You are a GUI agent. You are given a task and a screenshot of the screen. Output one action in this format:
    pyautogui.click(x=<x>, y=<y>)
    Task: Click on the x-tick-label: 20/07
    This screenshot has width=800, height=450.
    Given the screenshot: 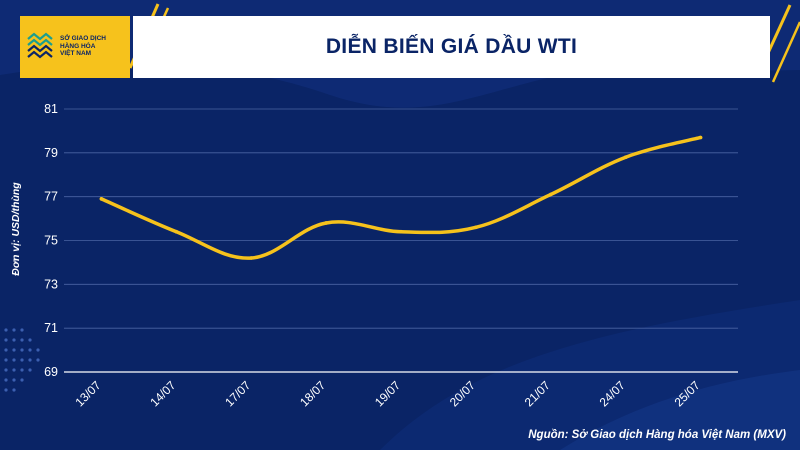 What is the action you would take?
    pyautogui.click(x=462, y=393)
    